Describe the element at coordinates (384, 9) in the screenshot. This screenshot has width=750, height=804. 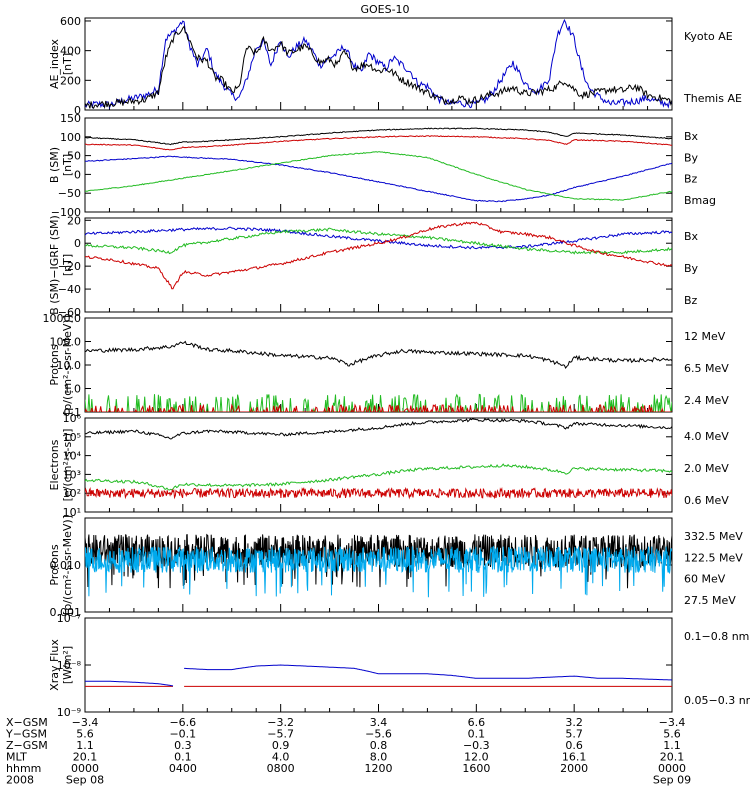
I see `chart-title: GOES-10` at that location.